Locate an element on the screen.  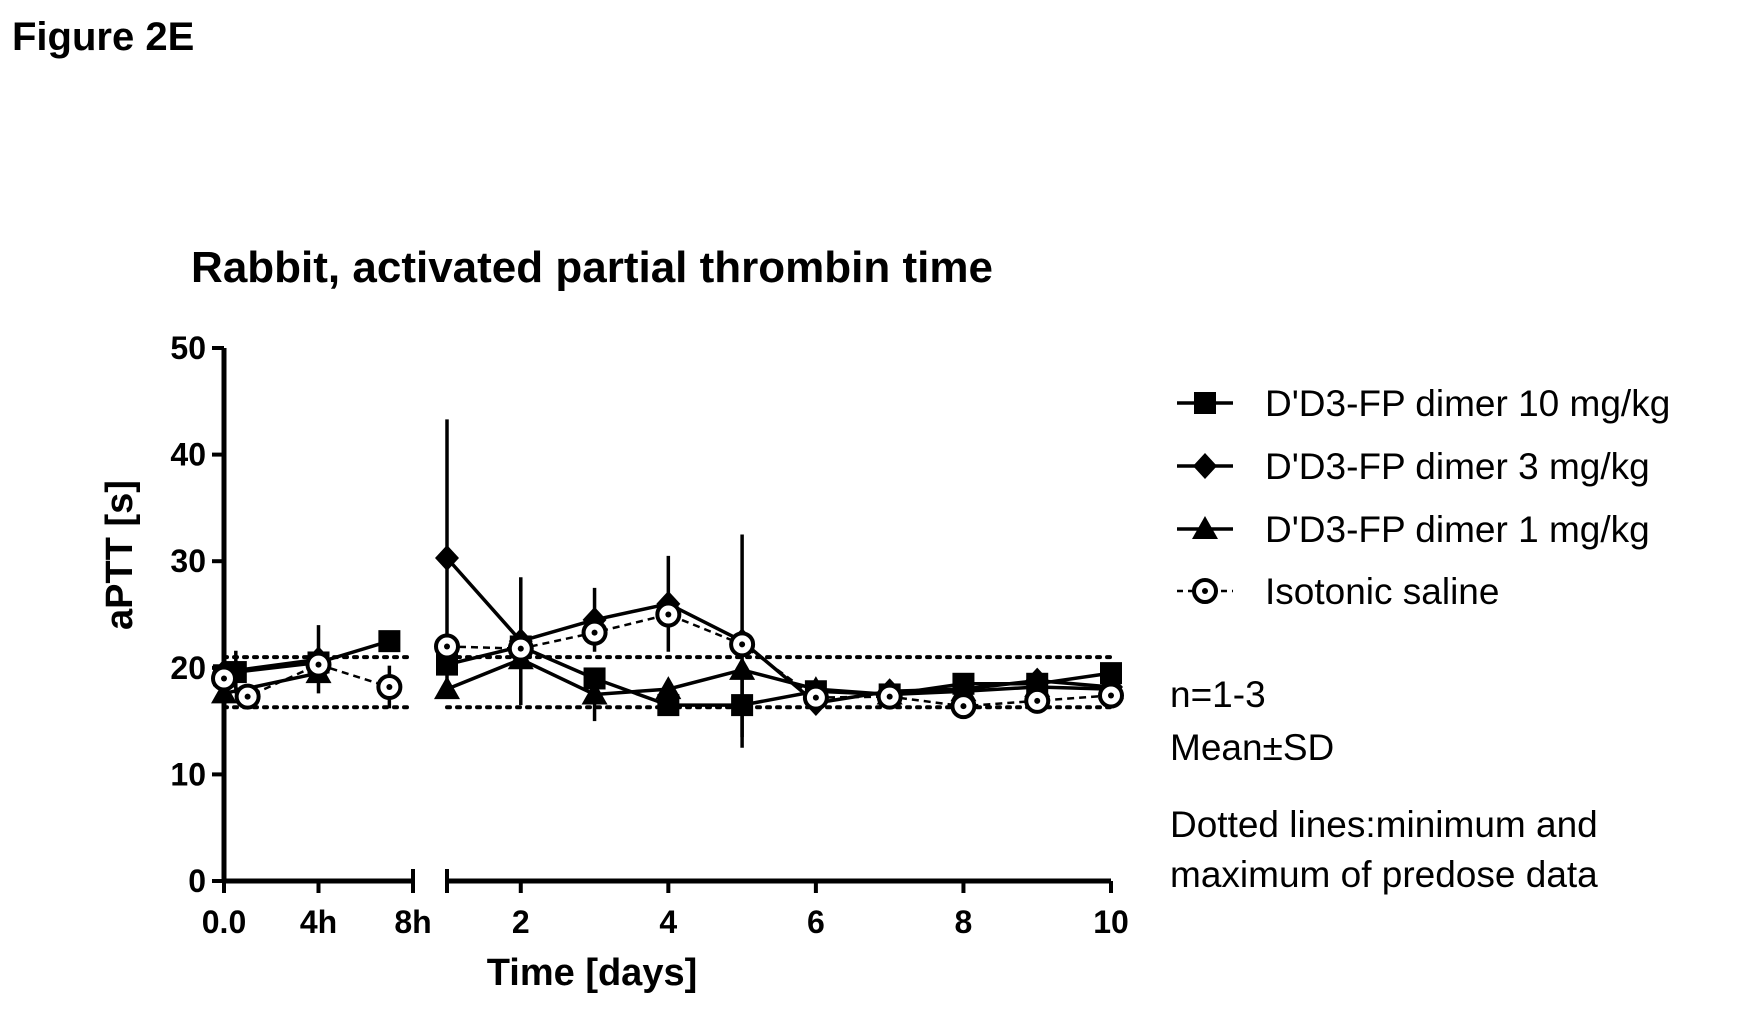
note-n: n=1-3 is located at coordinates (1218, 694).